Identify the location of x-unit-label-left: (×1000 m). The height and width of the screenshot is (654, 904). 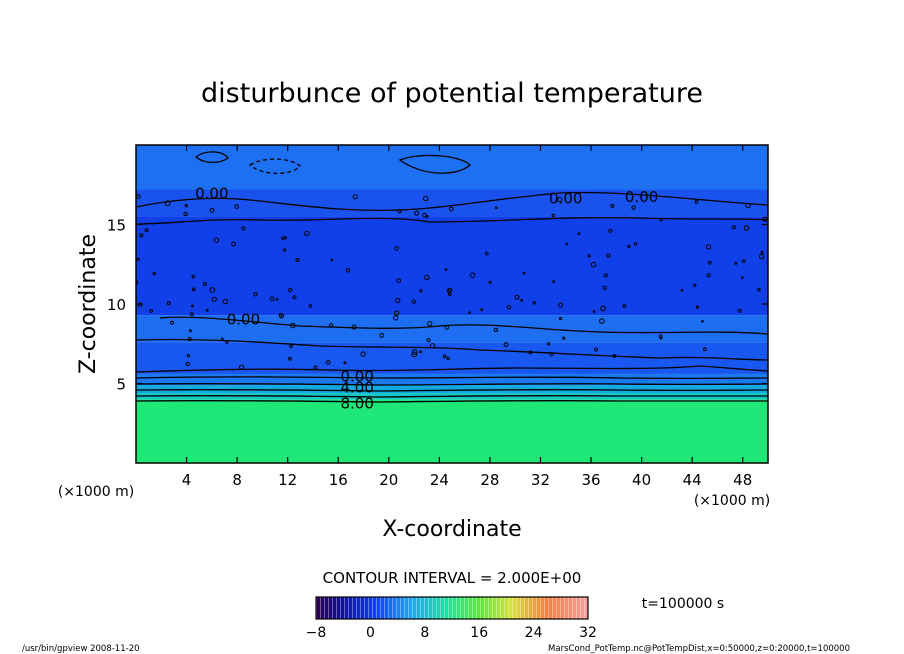
(96, 492).